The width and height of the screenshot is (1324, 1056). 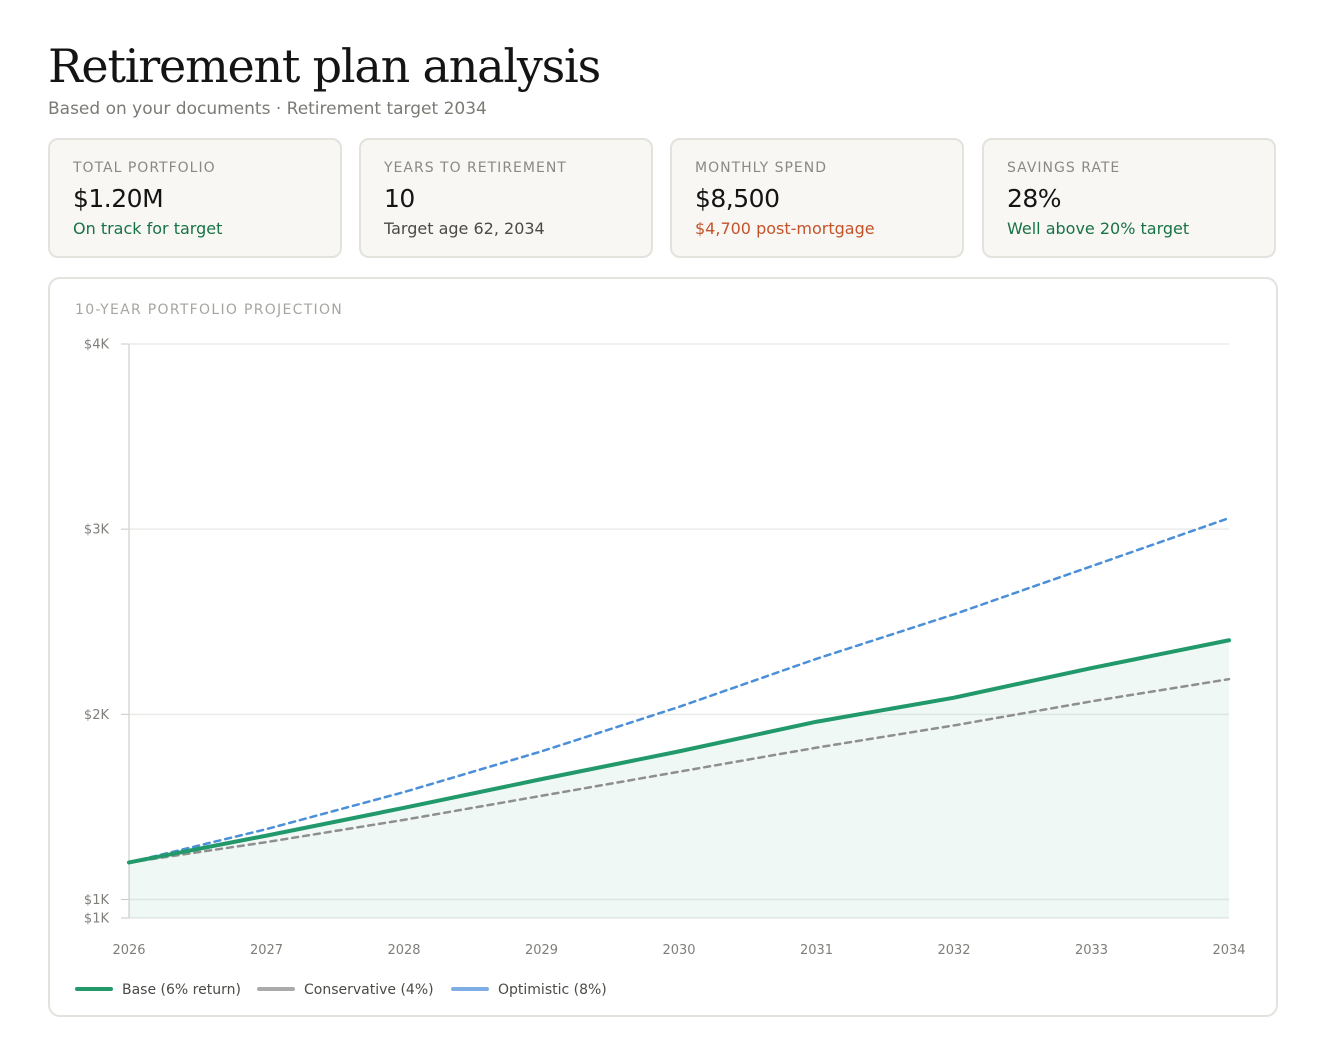 I want to click on card-note: Target age 62, 2034, so click(x=464, y=228).